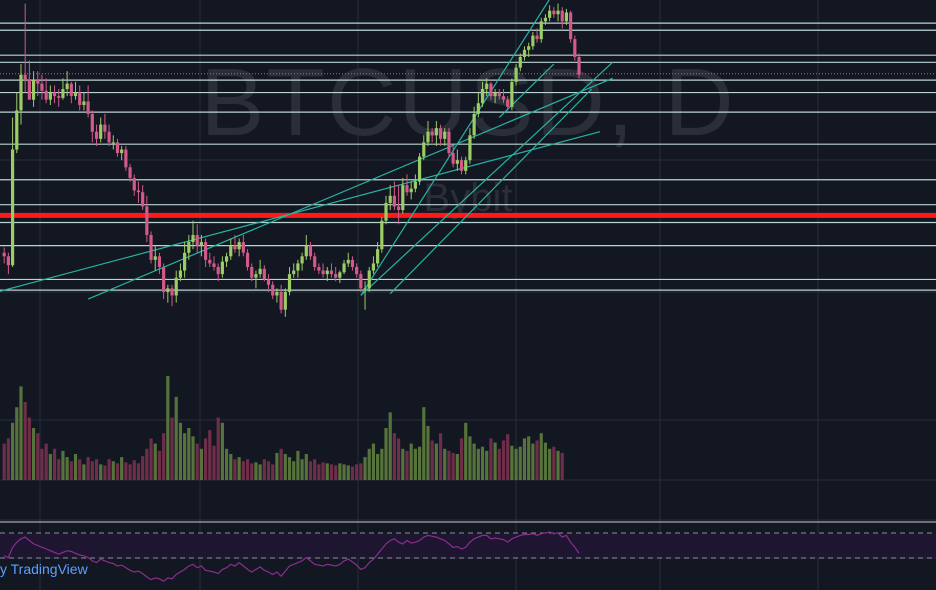 This screenshot has height=590, width=936. Describe the element at coordinates (455, 148) in the screenshot. I see `trendline` at that location.